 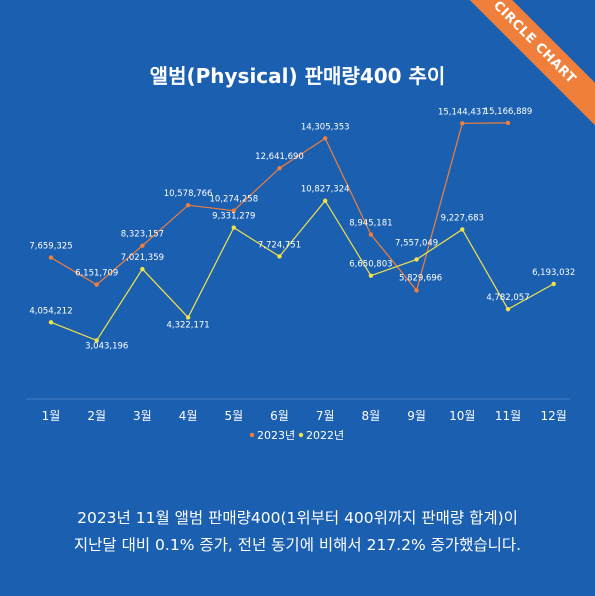 What do you see at coordinates (420, 278) in the screenshot?
I see `data-label-2023년-9: 5,829,696` at bounding box center [420, 278].